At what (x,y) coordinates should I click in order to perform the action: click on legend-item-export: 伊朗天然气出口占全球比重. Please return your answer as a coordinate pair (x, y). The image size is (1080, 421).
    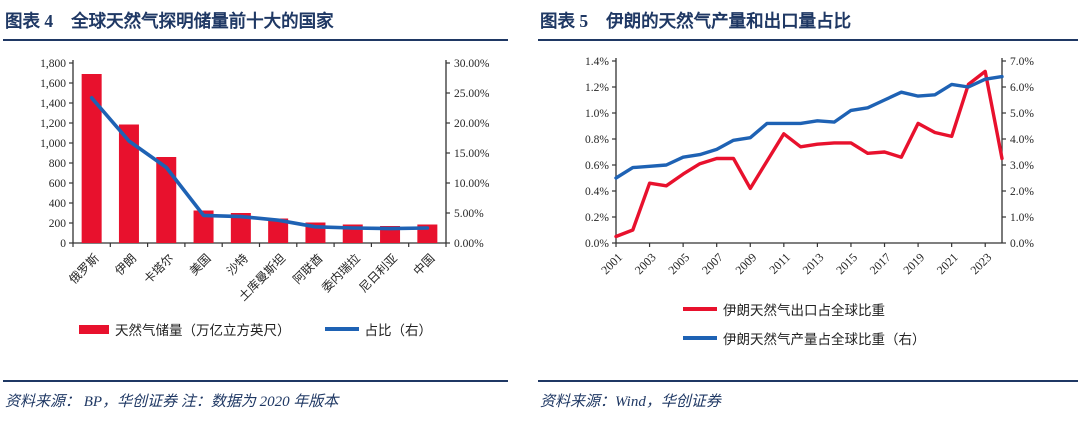
    Looking at the image, I should click on (784, 309).